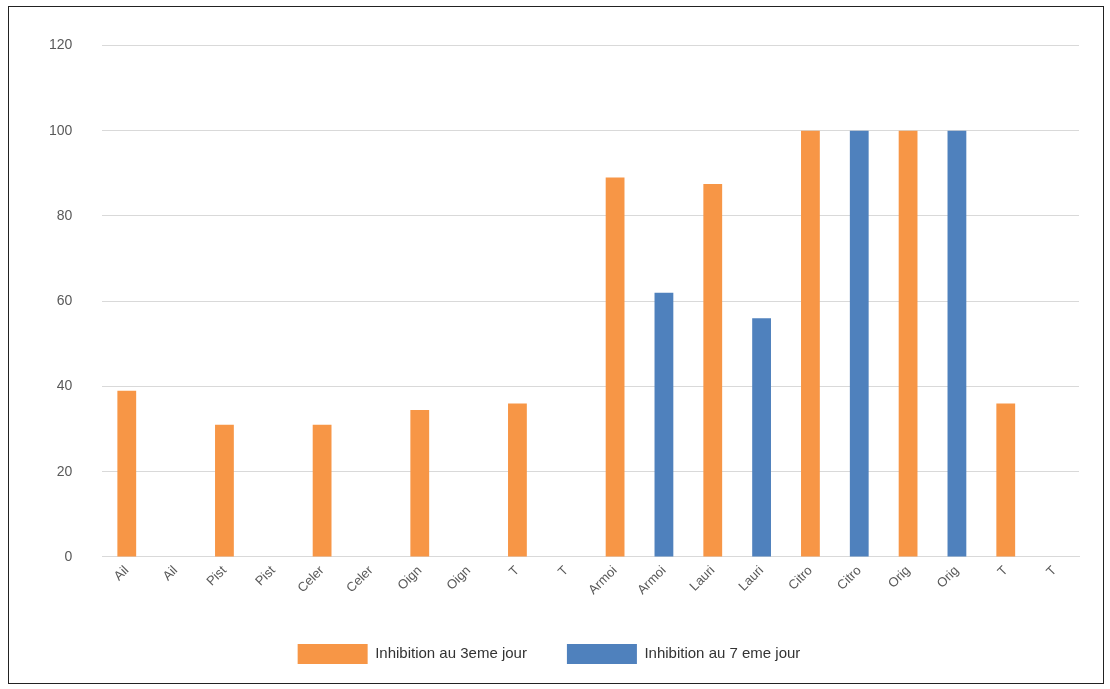  What do you see at coordinates (64, 385) in the screenshot?
I see `y-tick-label: 40` at bounding box center [64, 385].